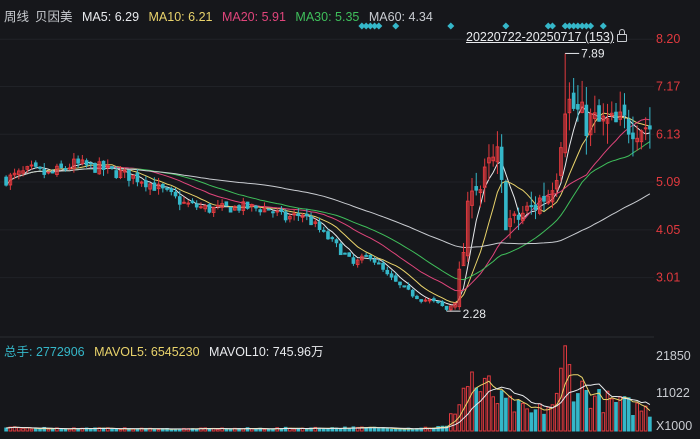 The height and width of the screenshot is (439, 700). Describe the element at coordinates (482, 26) in the screenshot. I see `event-markers` at that location.